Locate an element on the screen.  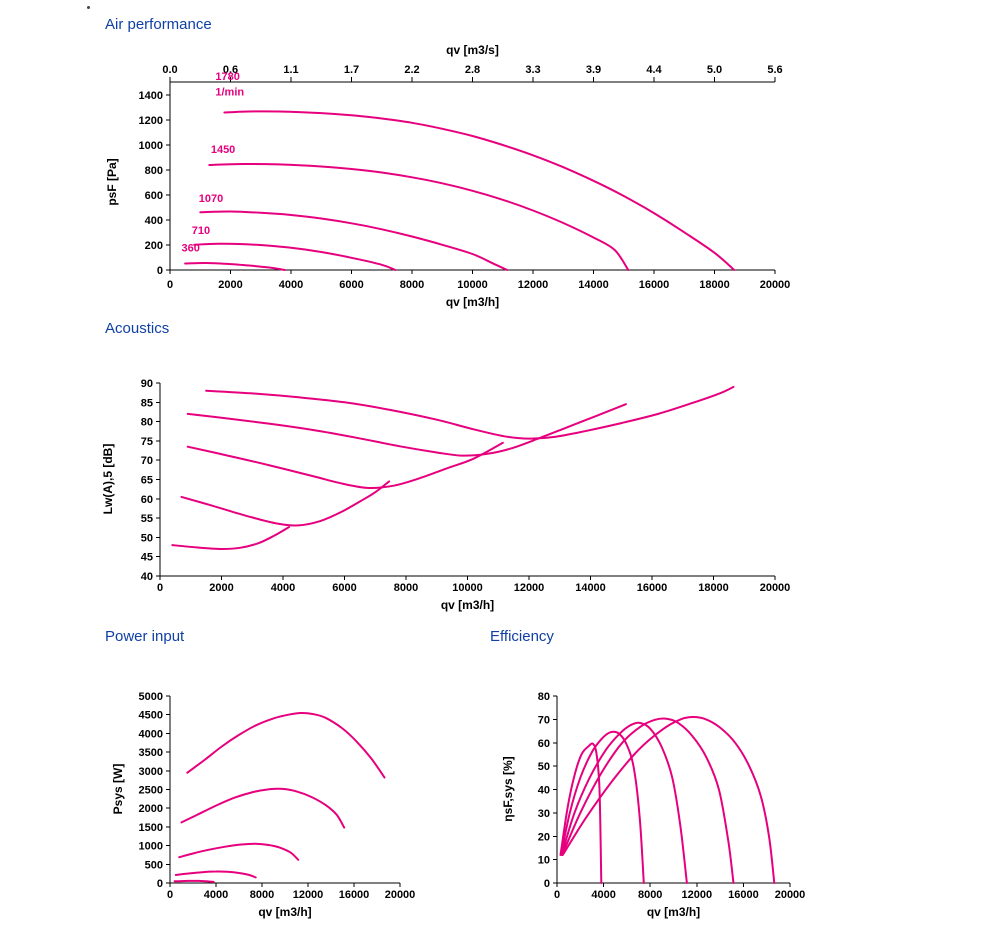
y-tick-label: 90 is located at coordinates (147, 384).